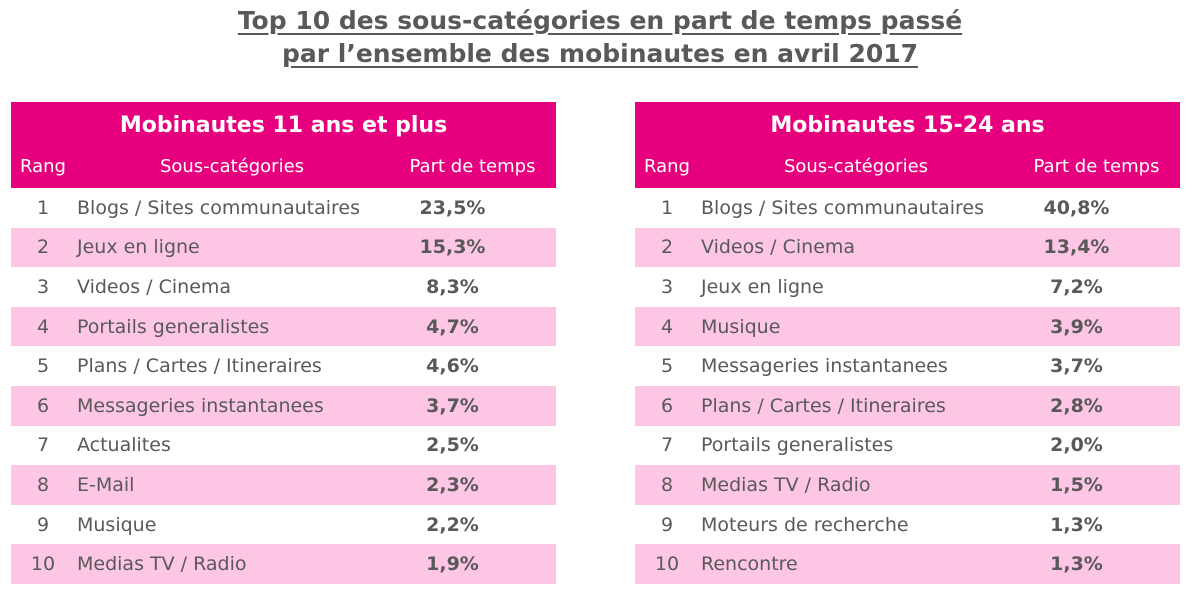  Describe the element at coordinates (805, 524) in the screenshot. I see `category-cell: Moteurs de recherche` at that location.